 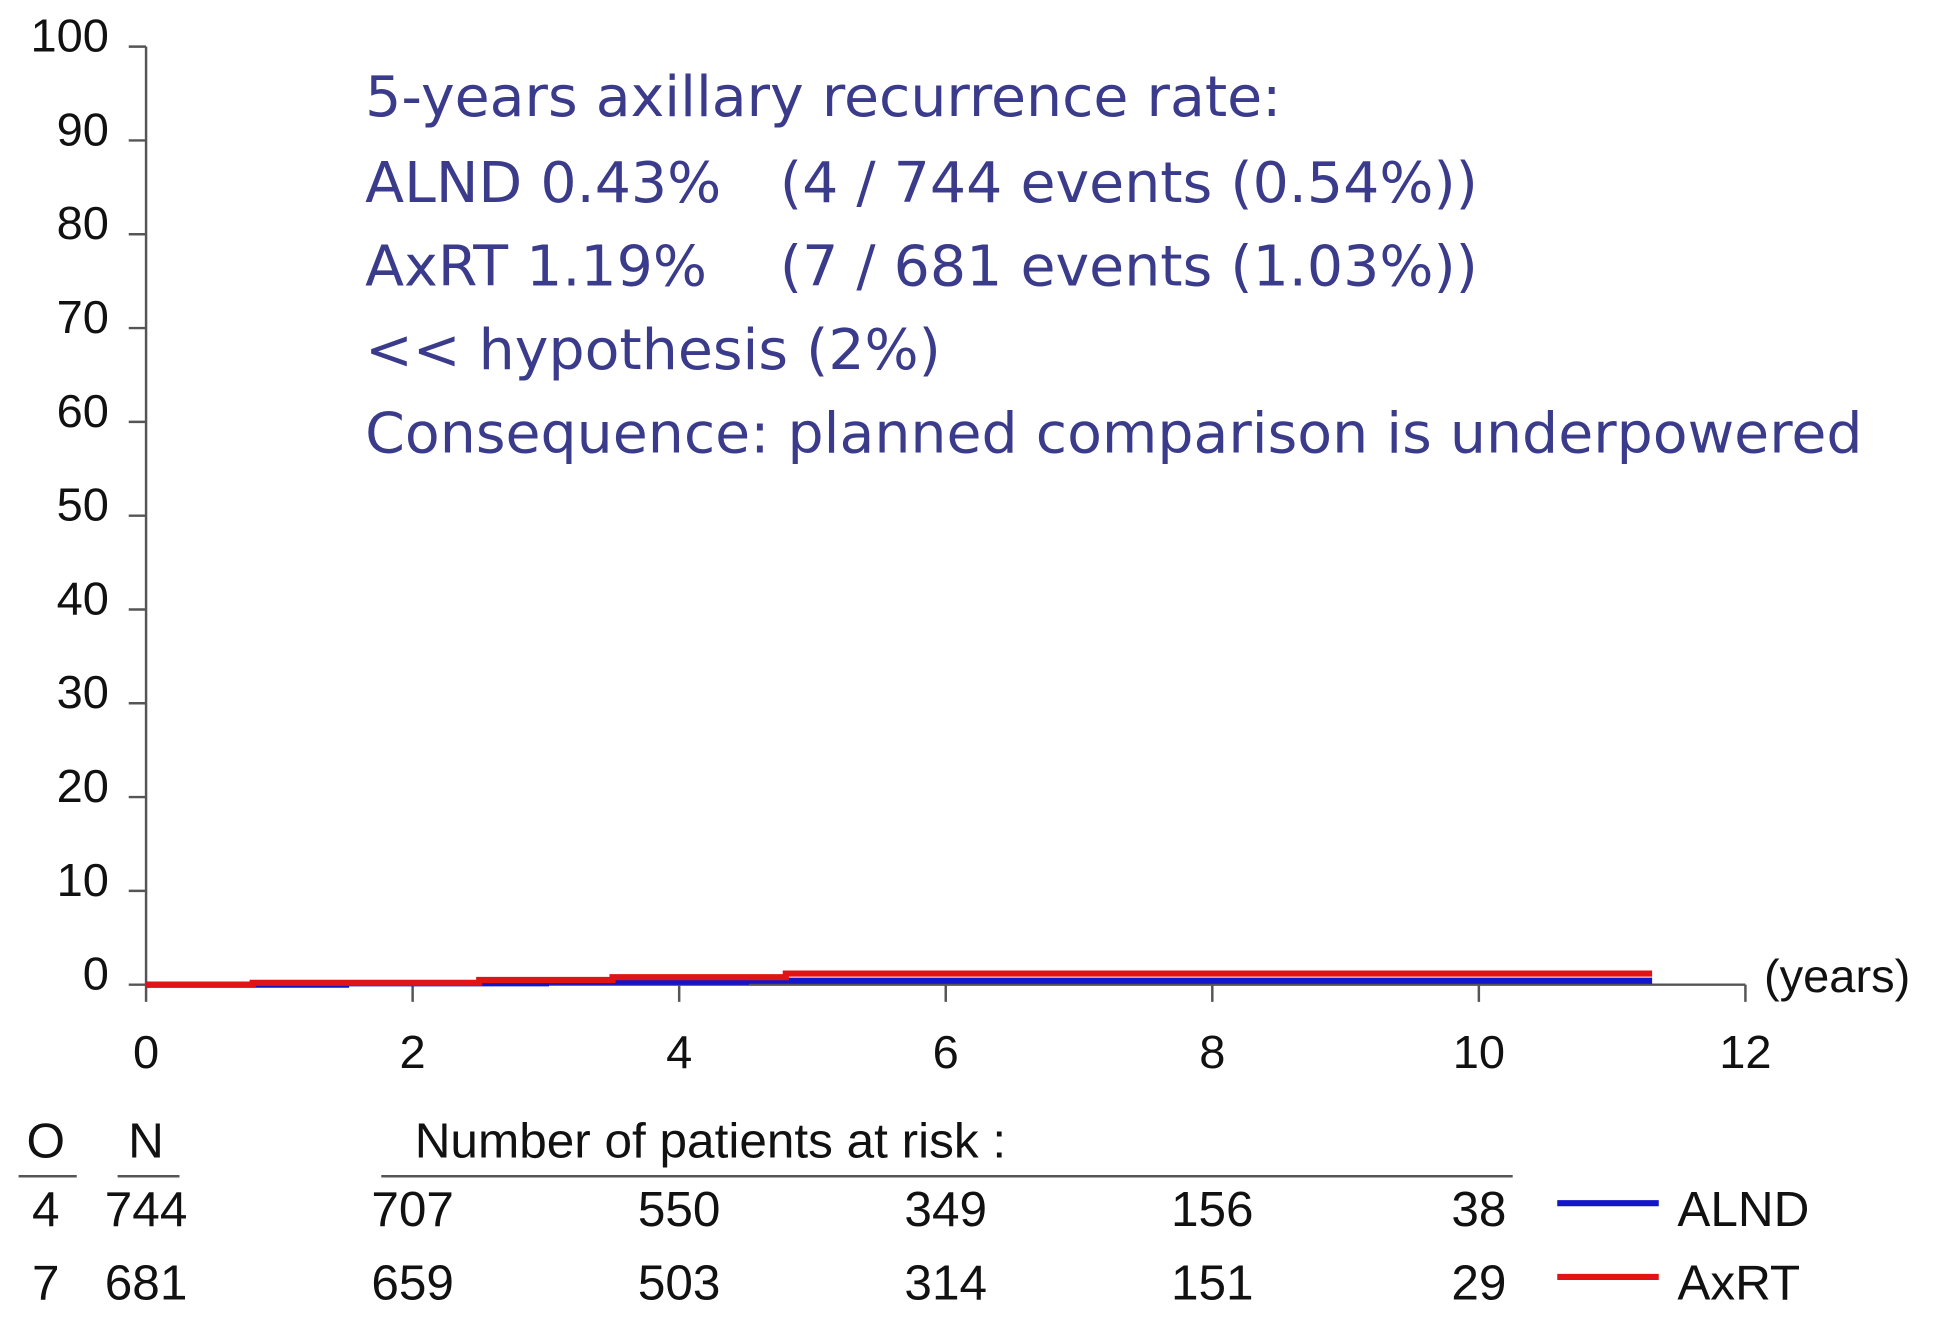 What do you see at coordinates (653, 350) in the screenshot?
I see `annotation: << hypothesis (2%)` at bounding box center [653, 350].